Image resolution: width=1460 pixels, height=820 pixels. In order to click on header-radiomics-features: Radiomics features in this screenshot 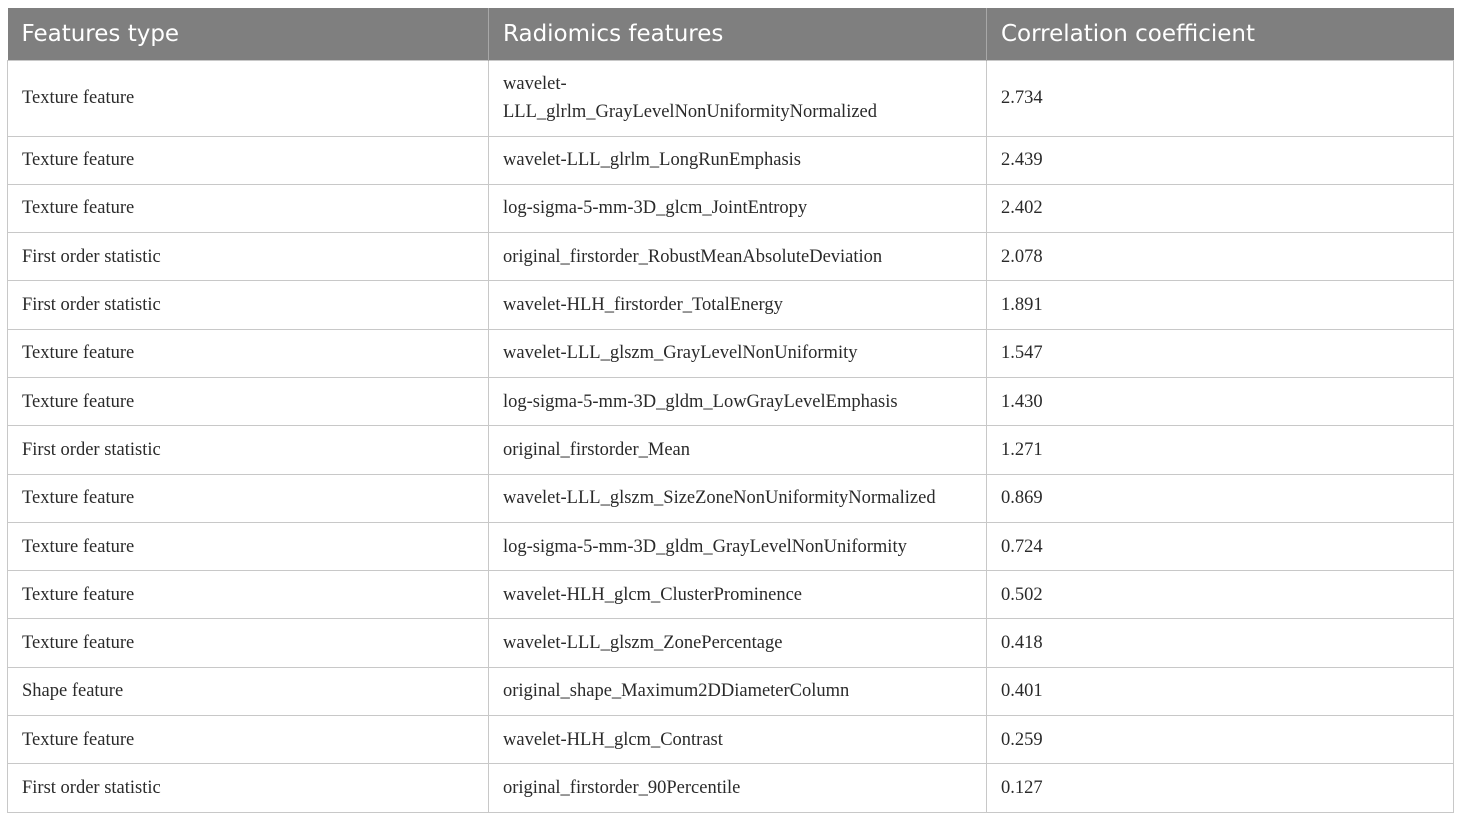, I will do `click(737, 34)`.